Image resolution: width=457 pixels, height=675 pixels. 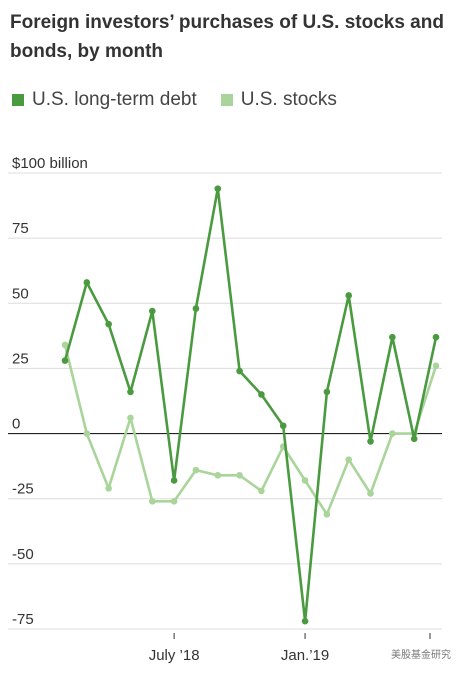 I want to click on y-tick-label: 0, so click(x=16, y=424).